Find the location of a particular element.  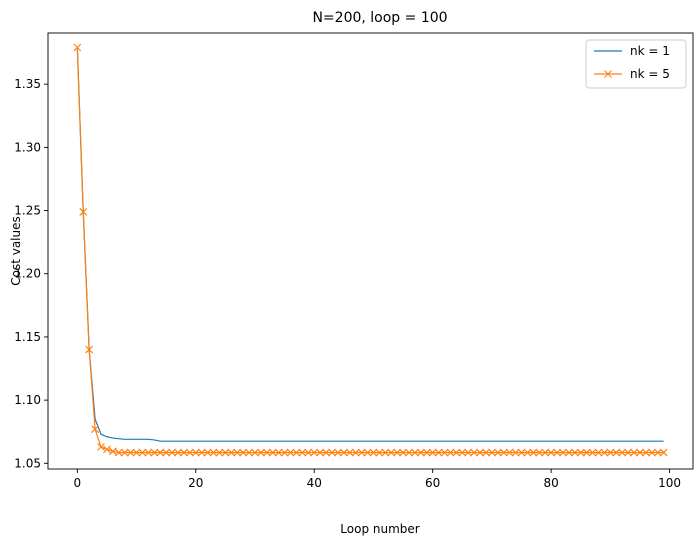

y-tick-label: 1.35 is located at coordinates (27, 84).